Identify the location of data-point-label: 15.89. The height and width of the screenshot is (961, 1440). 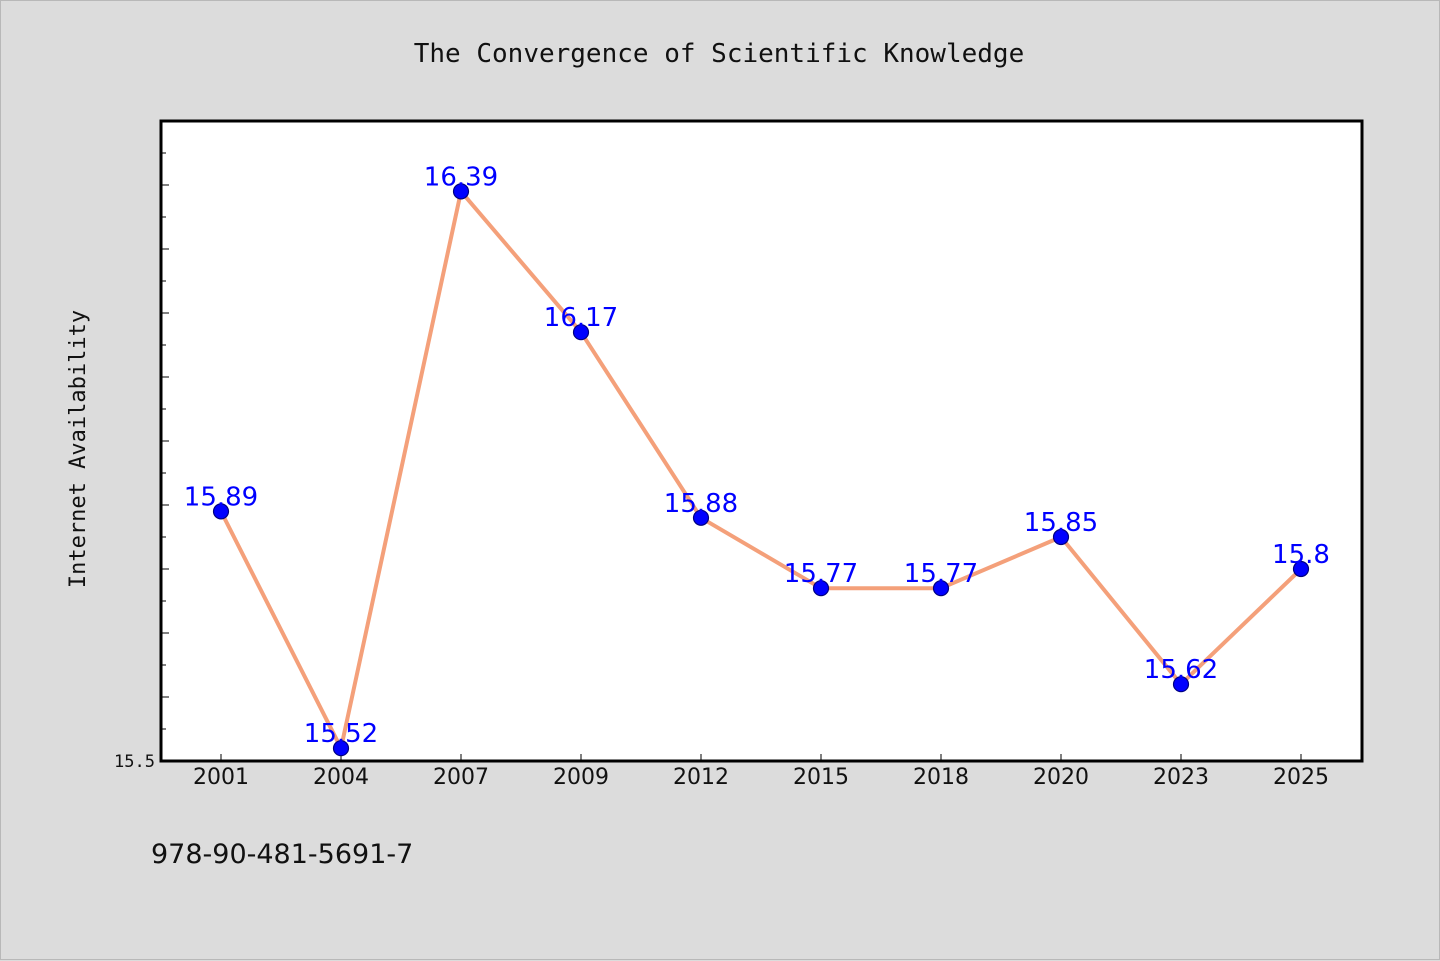
(221, 497).